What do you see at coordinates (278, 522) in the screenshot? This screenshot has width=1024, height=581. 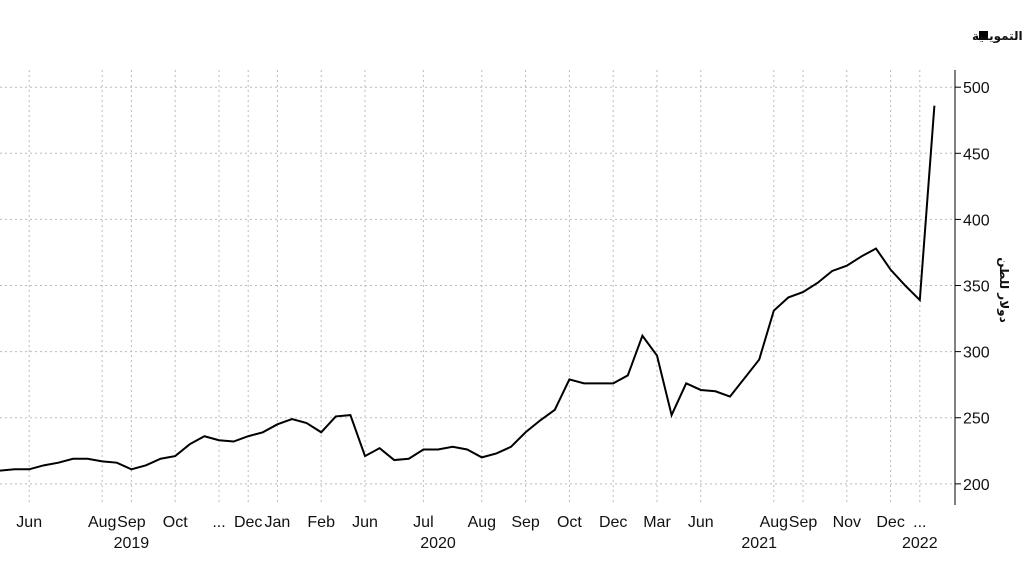 I see `x-tick-label: Jan` at bounding box center [278, 522].